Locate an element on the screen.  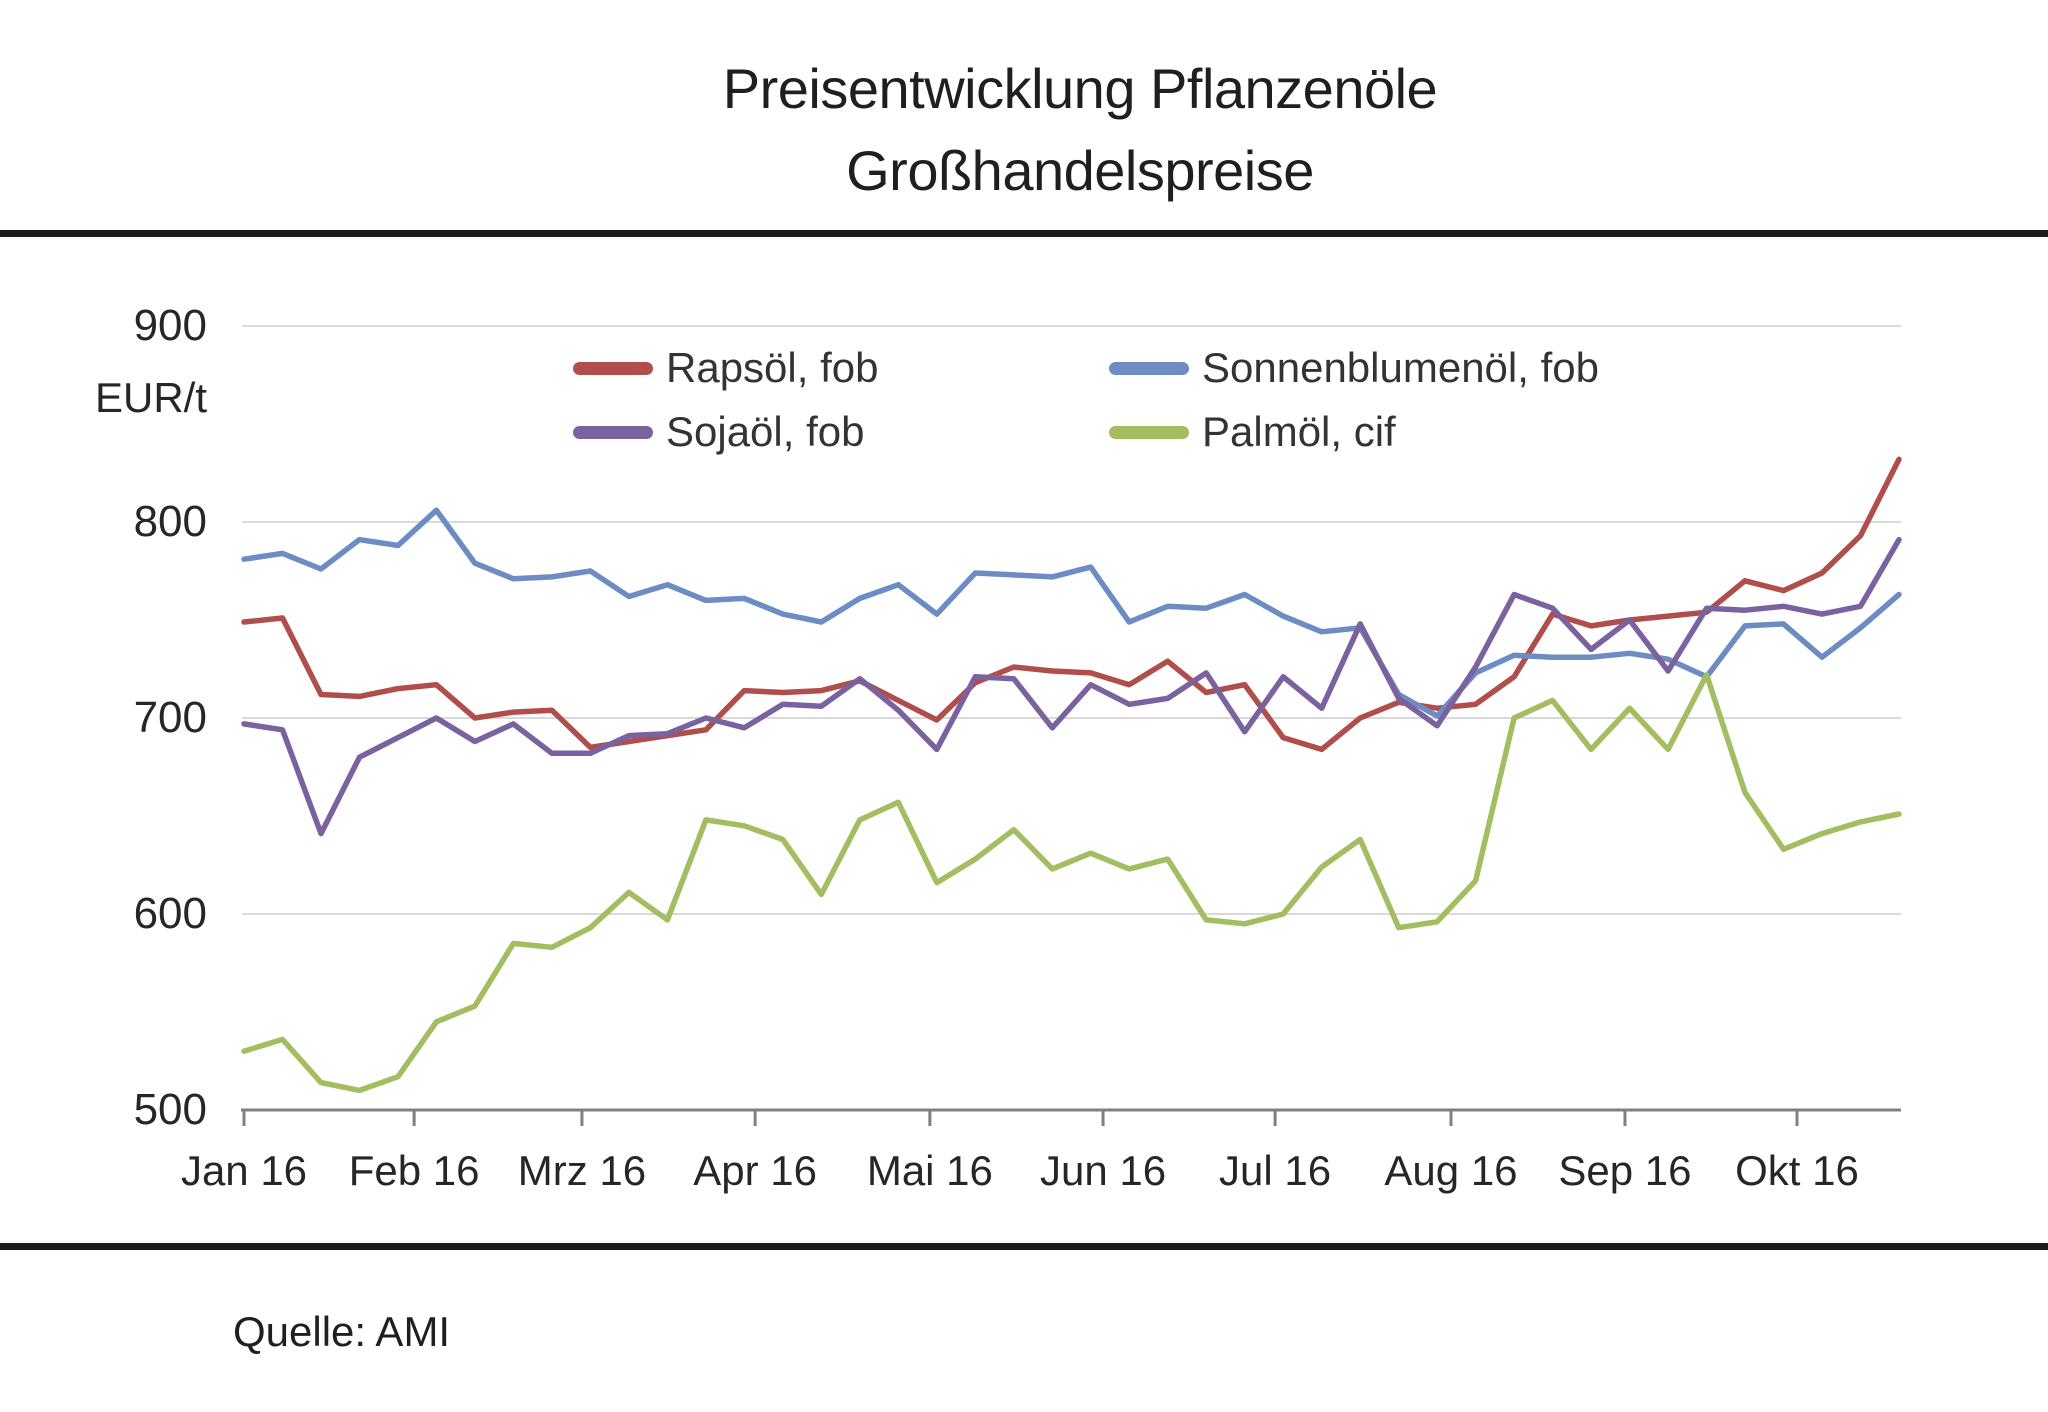
legend-label-palmoel: Palmöl, cif is located at coordinates (1299, 431).